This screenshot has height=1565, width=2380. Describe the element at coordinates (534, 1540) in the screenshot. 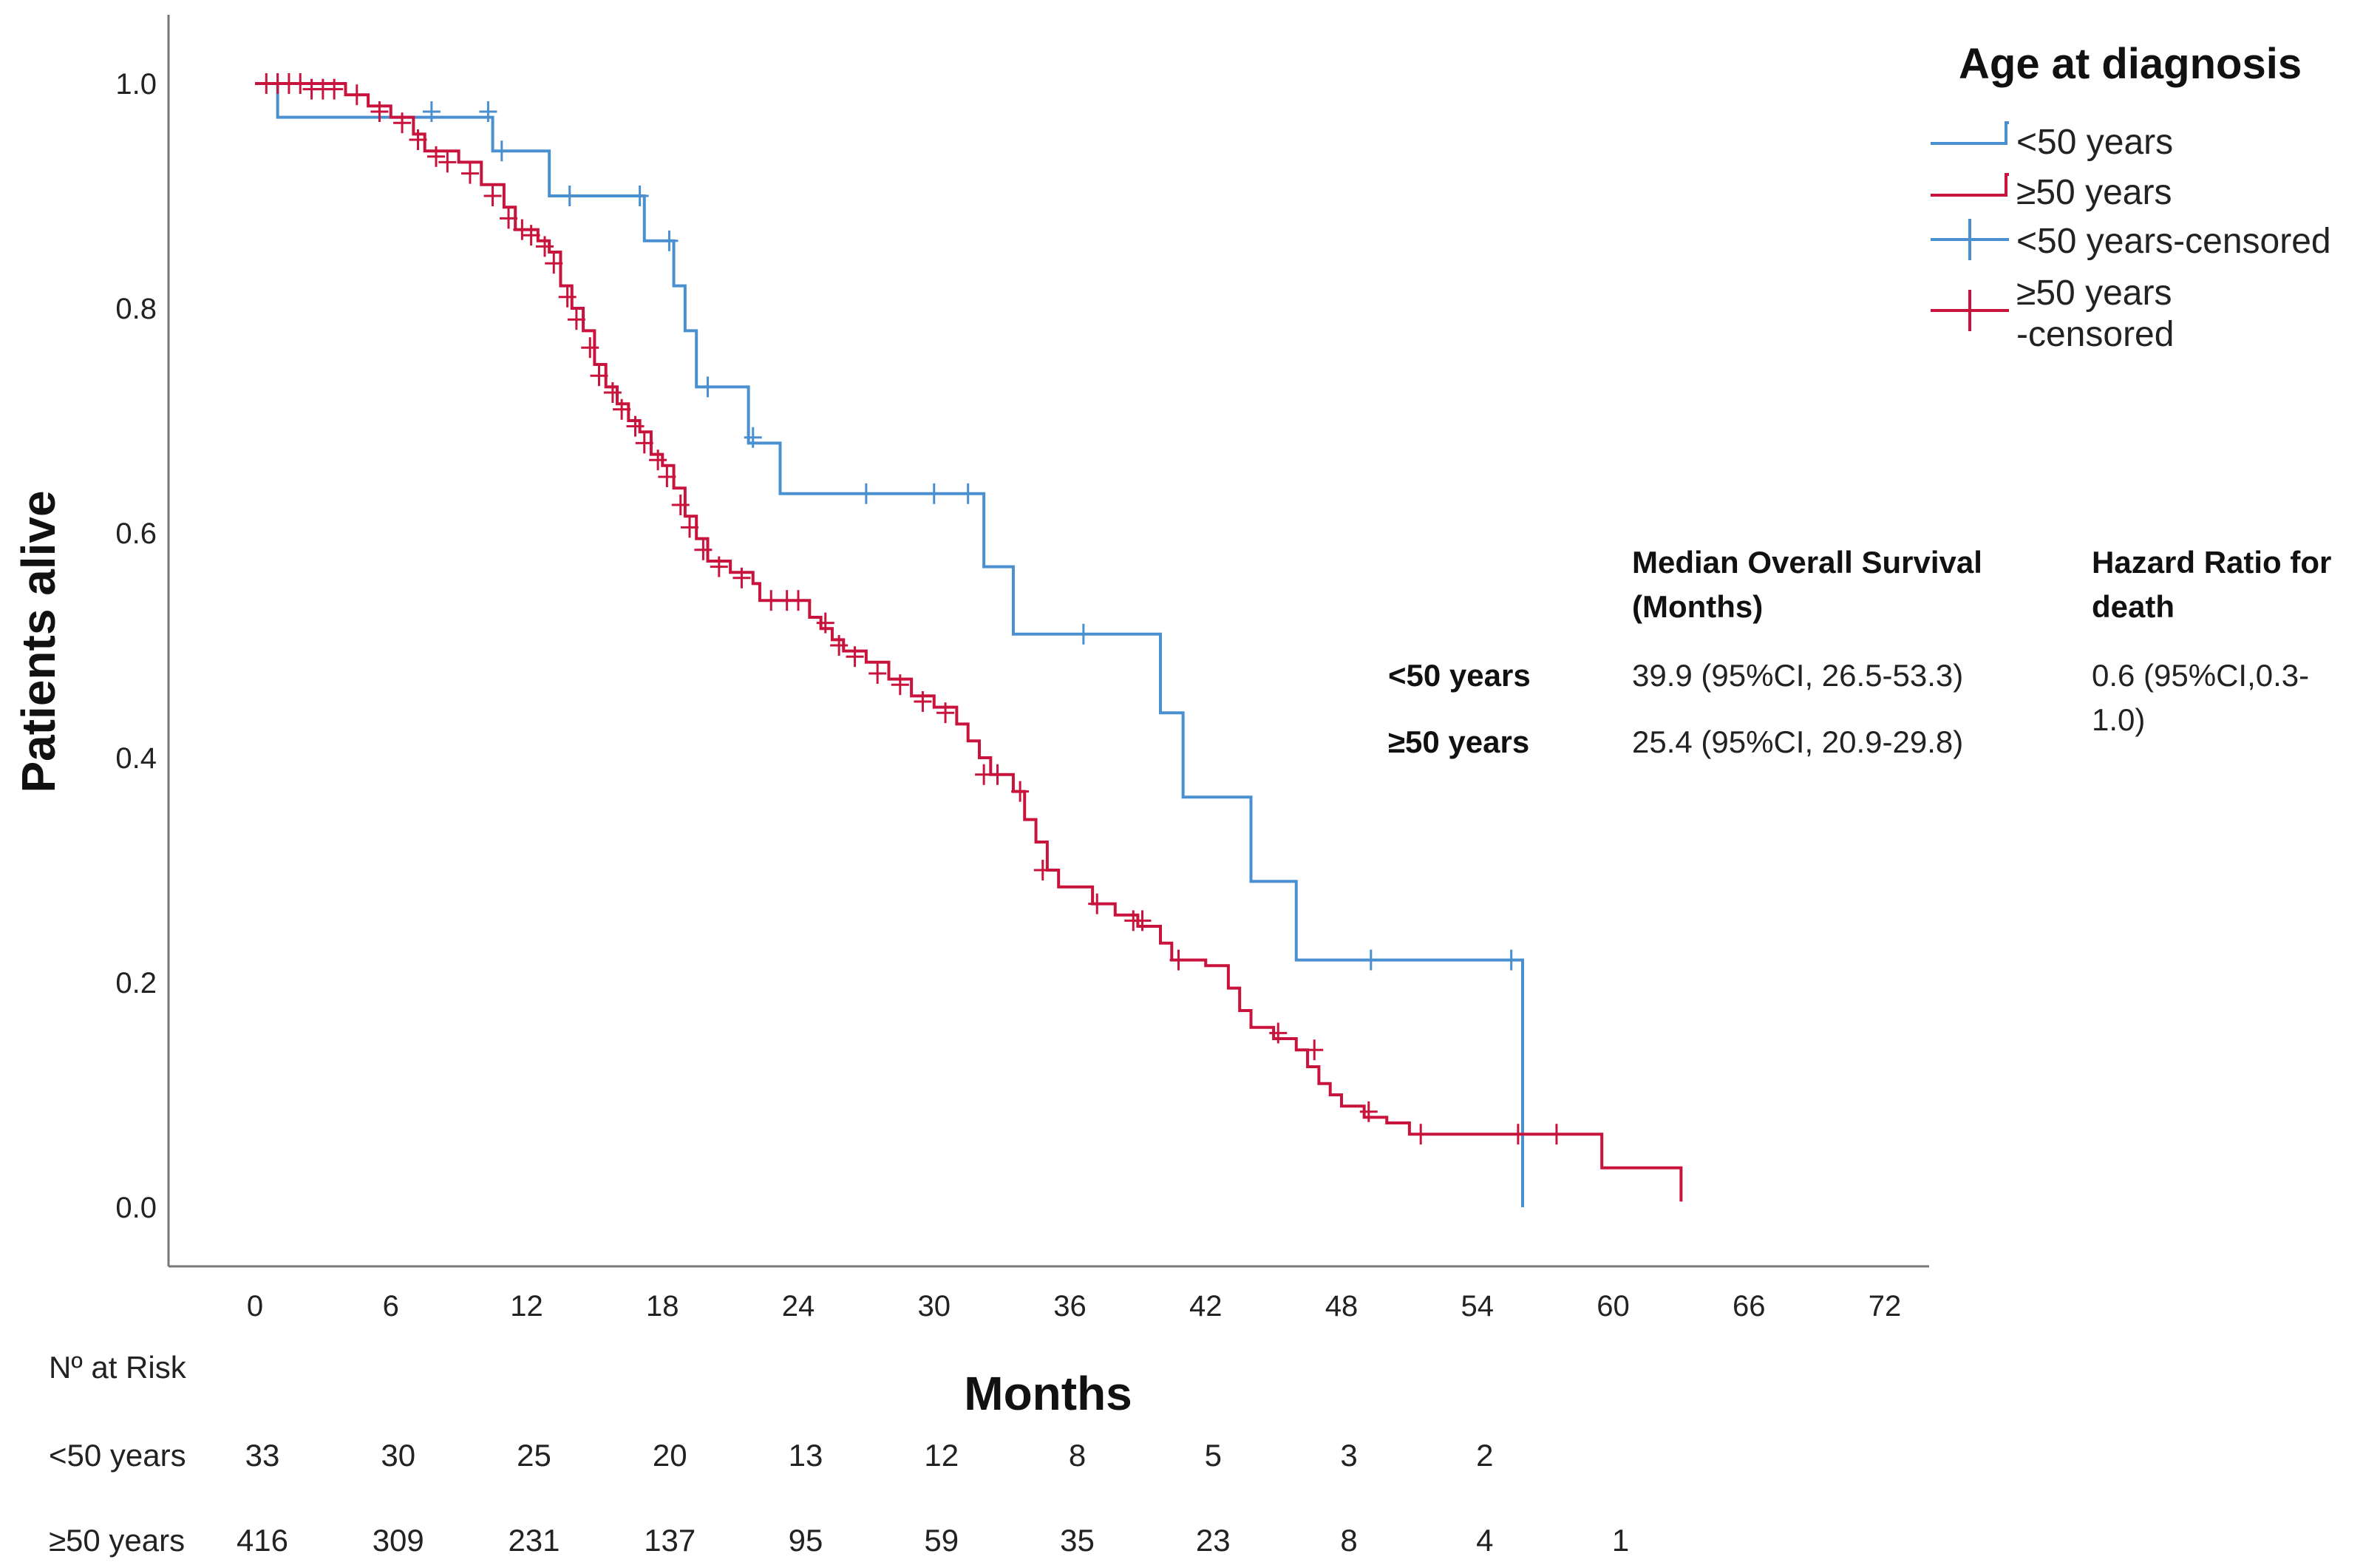

I see `risk-value: 231` at that location.